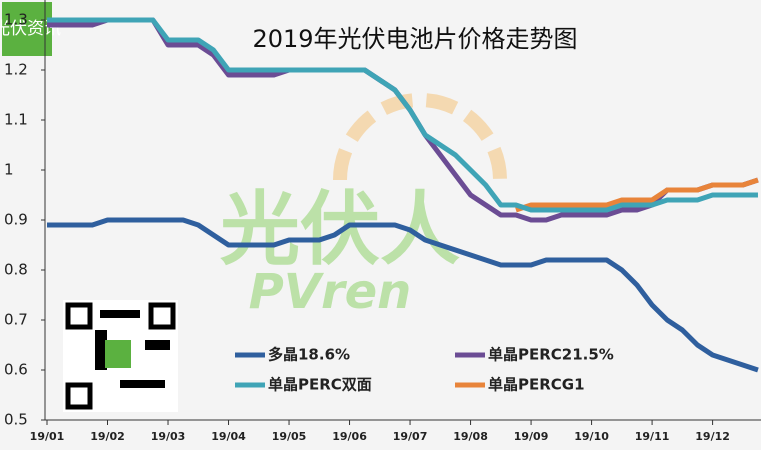 The height and width of the screenshot is (450, 761). What do you see at coordinates (349, 436) in the screenshot?
I see `x-tick-label: 19/06` at bounding box center [349, 436].